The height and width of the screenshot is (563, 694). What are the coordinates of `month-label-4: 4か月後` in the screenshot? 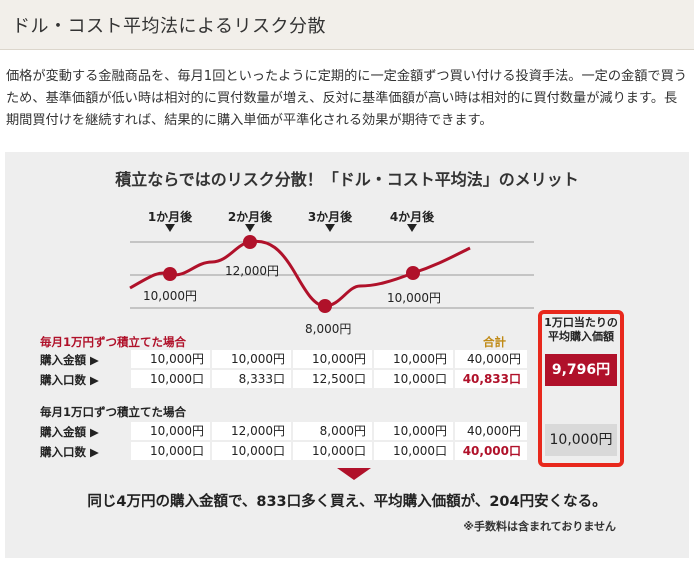 It's located at (412, 217).